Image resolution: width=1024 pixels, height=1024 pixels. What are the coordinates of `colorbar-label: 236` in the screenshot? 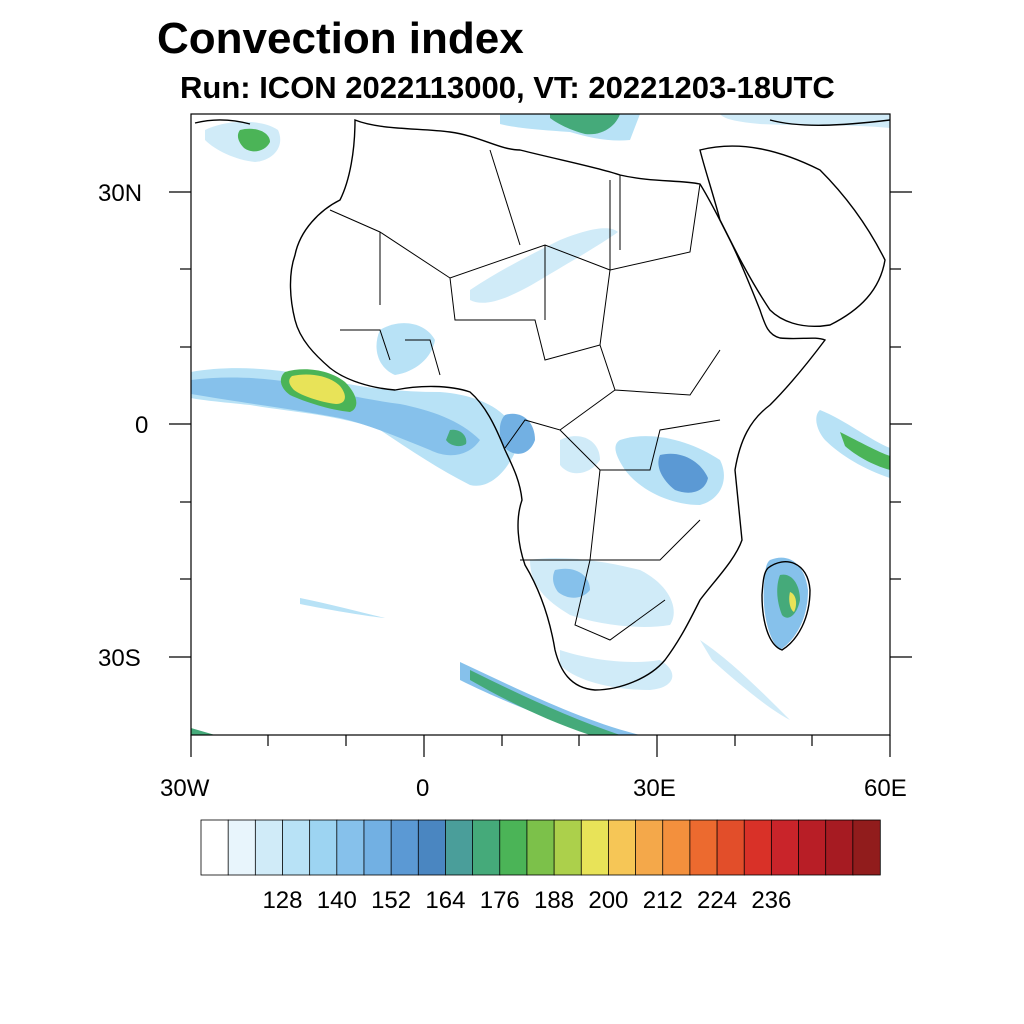 It's located at (771, 900).